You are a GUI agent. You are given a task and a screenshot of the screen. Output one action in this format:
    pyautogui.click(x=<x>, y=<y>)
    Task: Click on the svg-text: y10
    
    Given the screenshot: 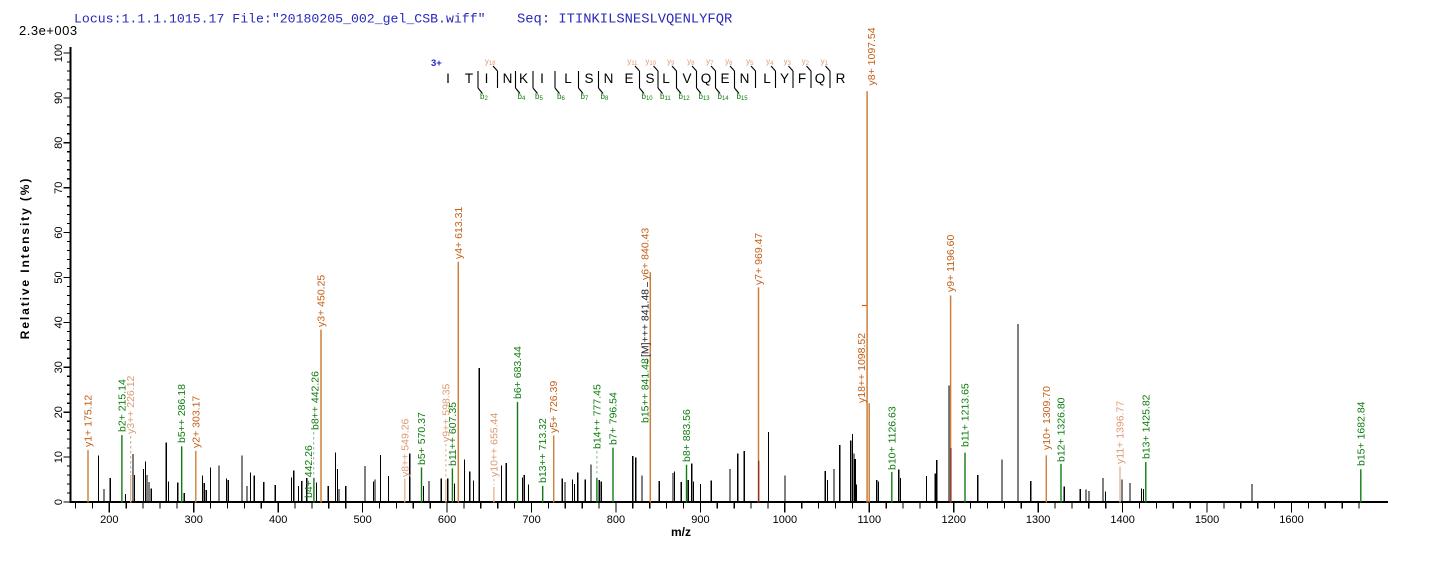 What is the action you would take?
    pyautogui.click(x=650, y=62)
    